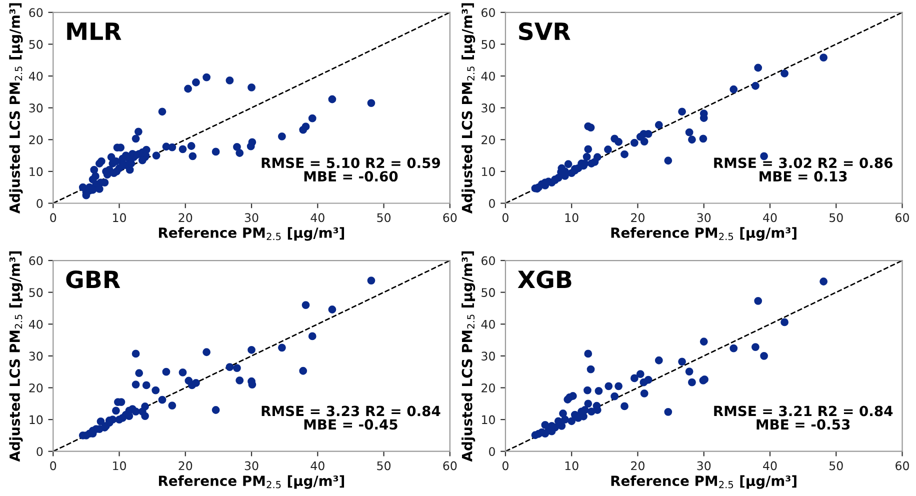 This screenshot has width=916, height=496. Describe the element at coordinates (544, 31) in the screenshot. I see `chart-title: SVR` at that location.